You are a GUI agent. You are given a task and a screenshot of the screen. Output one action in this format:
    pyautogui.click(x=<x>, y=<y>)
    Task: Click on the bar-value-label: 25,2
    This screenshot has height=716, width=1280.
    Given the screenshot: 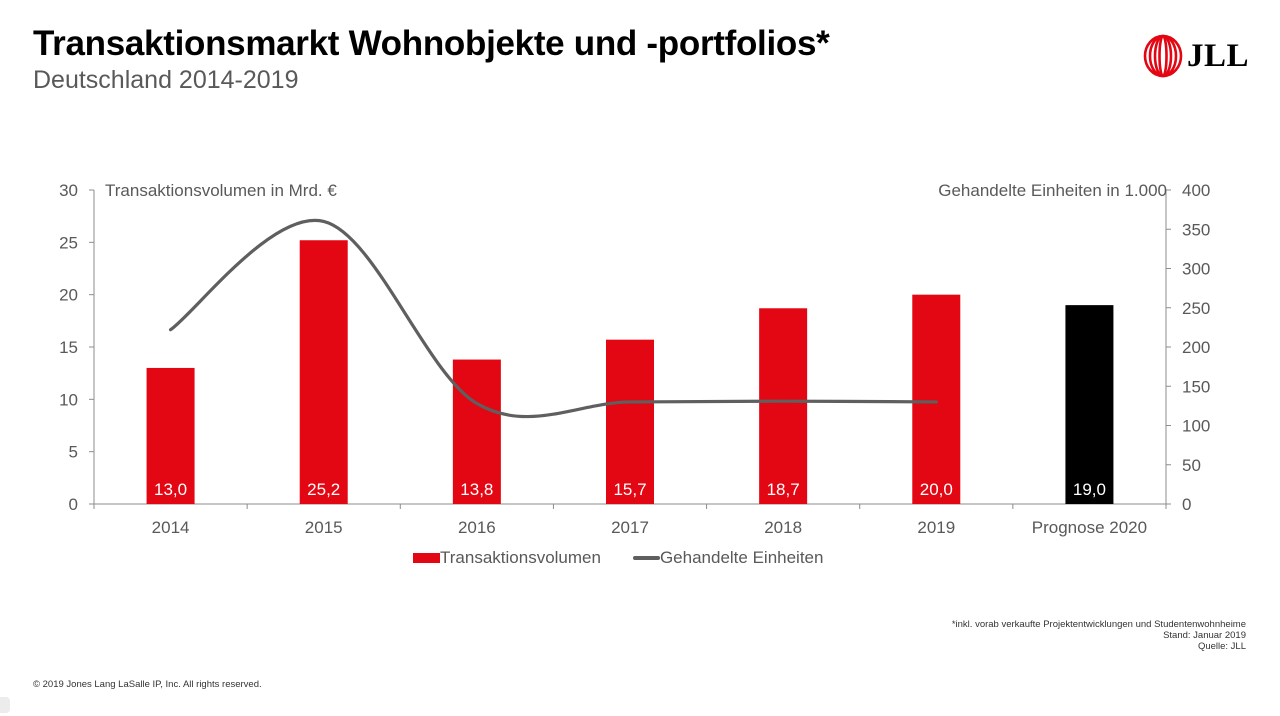 What is the action you would take?
    pyautogui.click(x=323, y=489)
    